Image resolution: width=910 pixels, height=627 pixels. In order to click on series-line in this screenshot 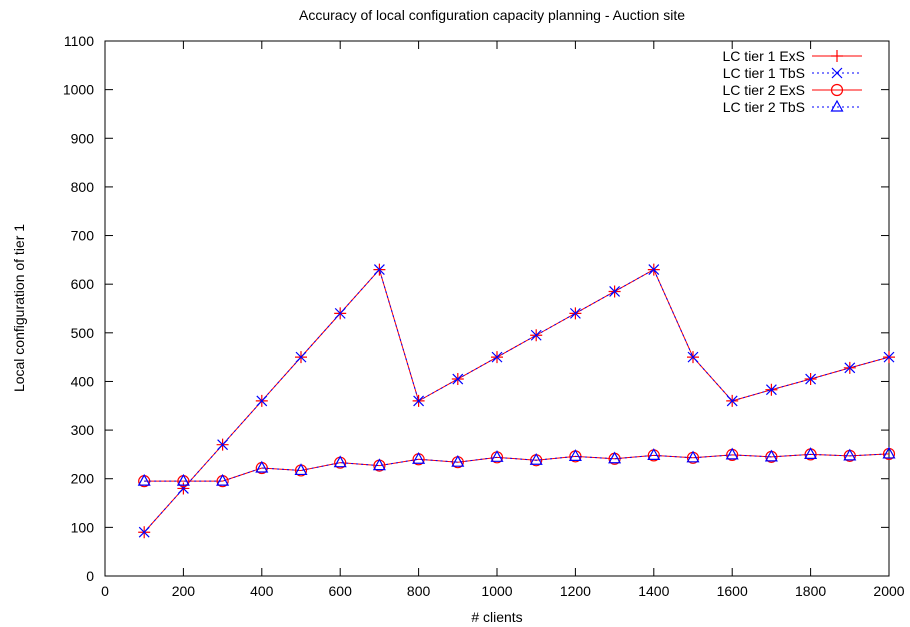, I will do `click(517, 467)`.